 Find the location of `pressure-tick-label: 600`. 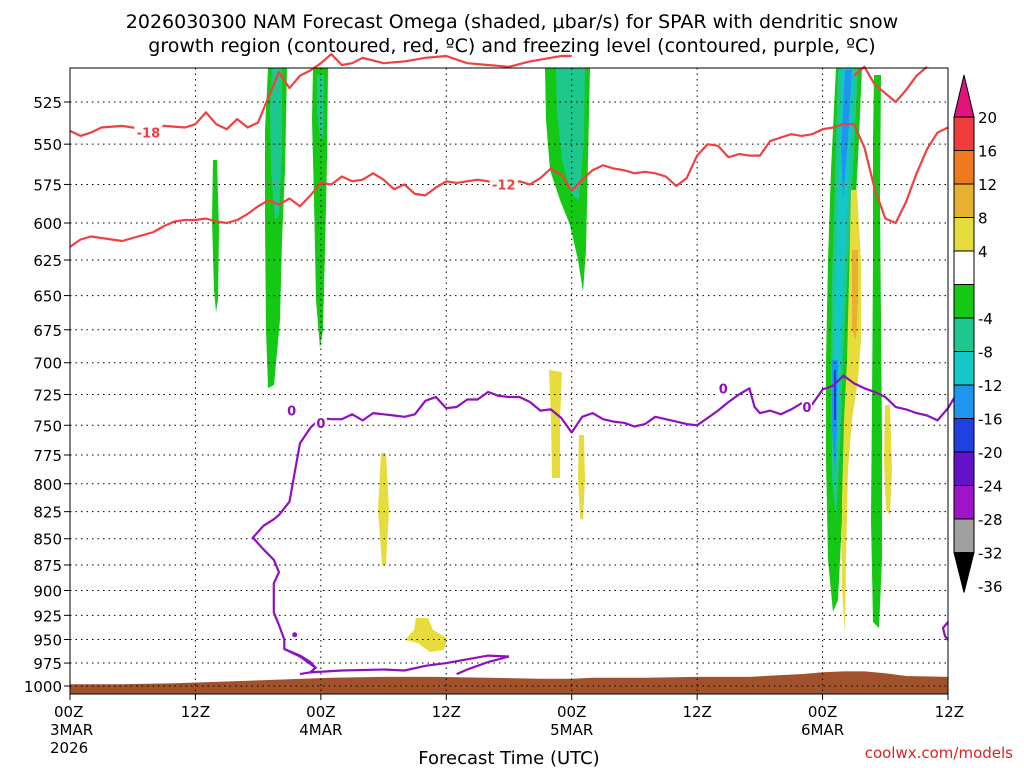

pressure-tick-label: 600 is located at coordinates (47, 224).